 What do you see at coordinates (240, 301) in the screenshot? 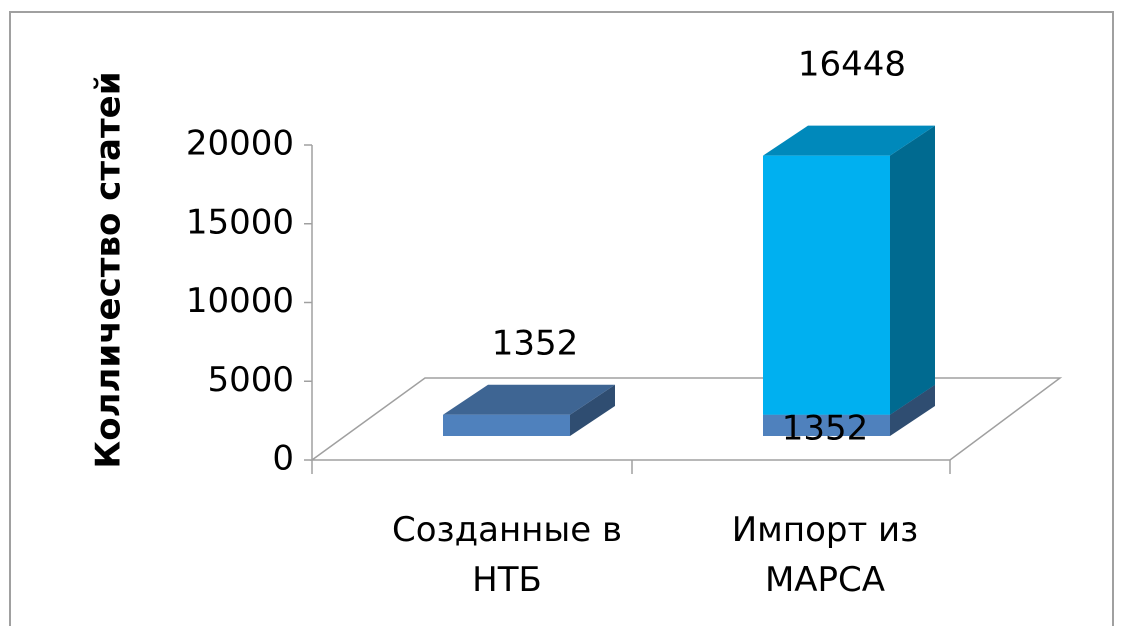
I see `y-tick-label: 10000` at bounding box center [240, 301].